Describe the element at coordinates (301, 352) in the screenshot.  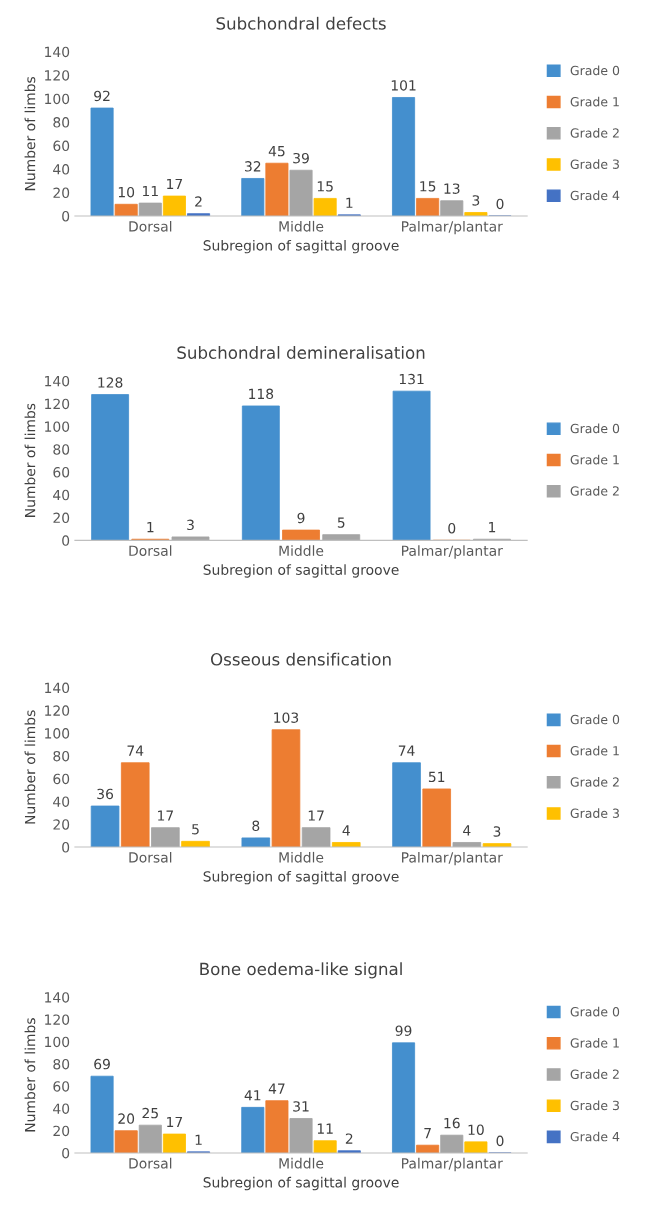
I see `chart-title: Subchondral demineralisation` at that location.